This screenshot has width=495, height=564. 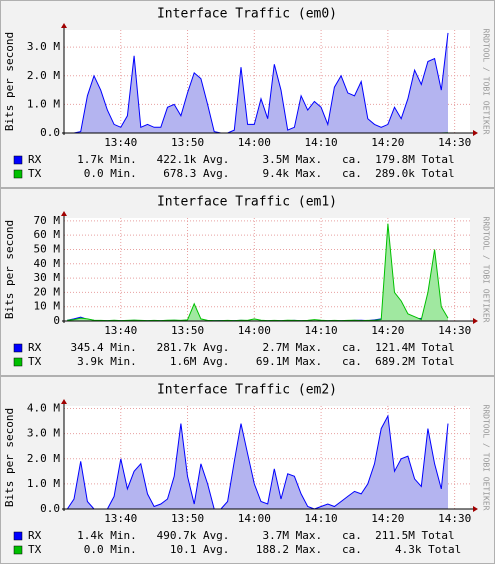 I want to click on y-tick-label: 40 M, so click(x=47, y=263).